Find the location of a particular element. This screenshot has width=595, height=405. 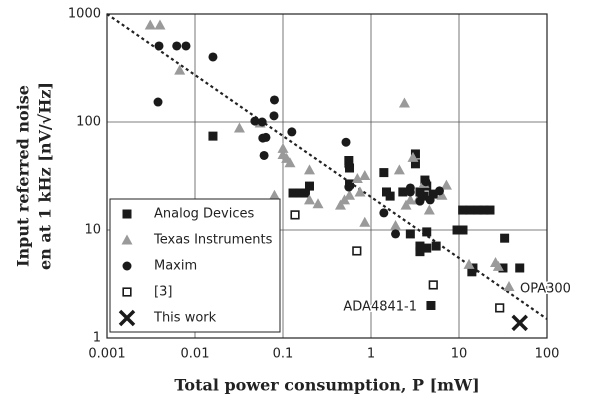

legend-label: Maxim is located at coordinates (175, 266).